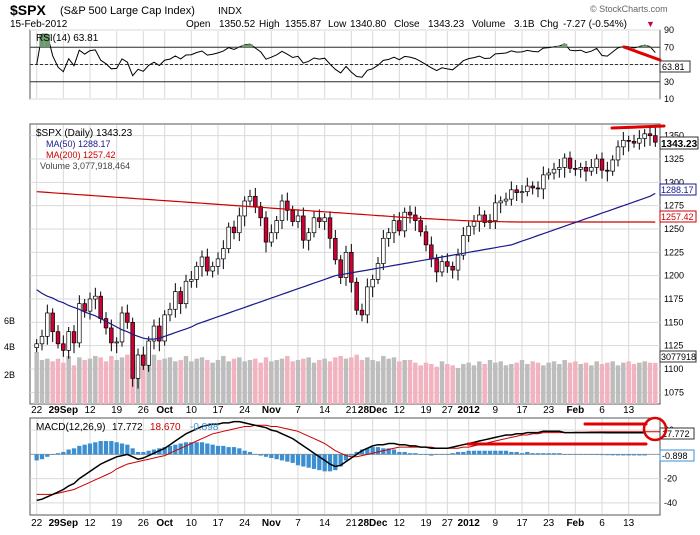 The width and height of the screenshot is (700, 535). I want to click on macd-x-tick-label: 12, so click(400, 523).